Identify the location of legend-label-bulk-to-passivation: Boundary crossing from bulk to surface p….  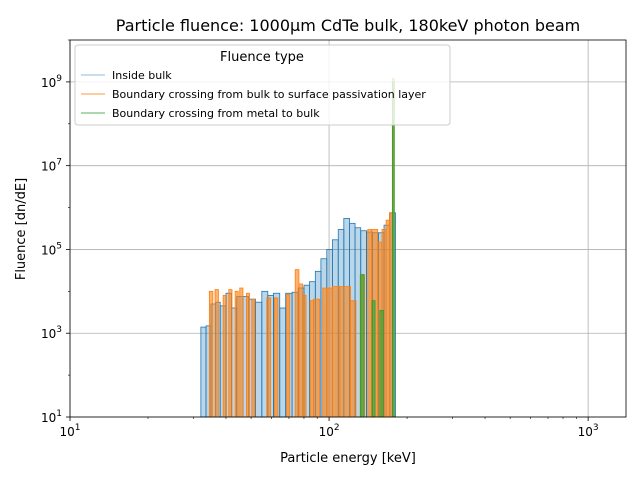
(269, 94).